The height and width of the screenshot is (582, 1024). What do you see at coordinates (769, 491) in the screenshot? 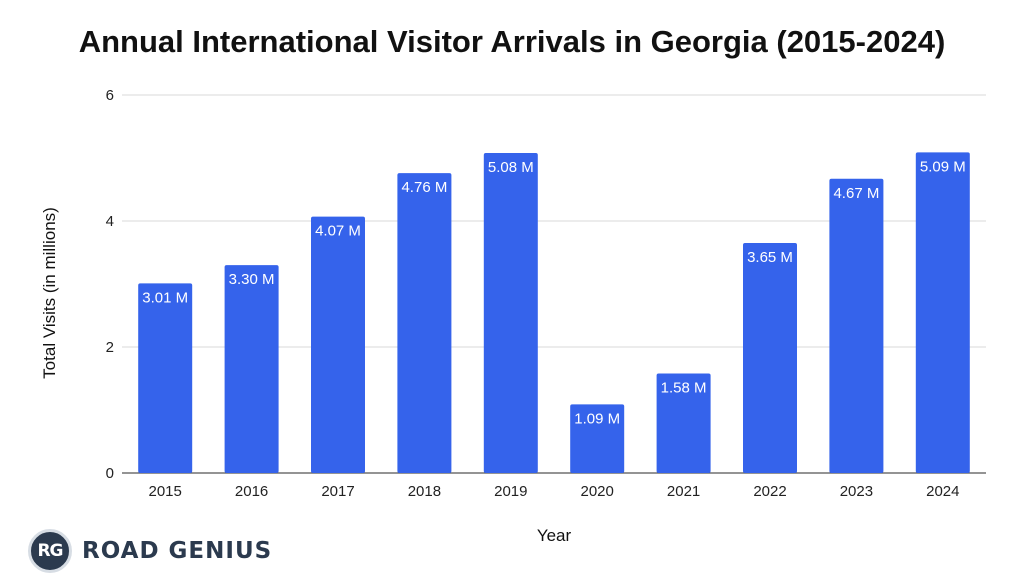
I see `x-tick-label: 2022` at bounding box center [769, 491].